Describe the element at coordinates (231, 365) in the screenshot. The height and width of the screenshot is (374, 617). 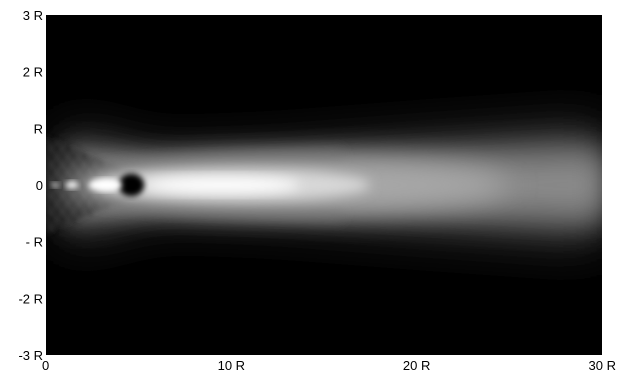
I see `x-tick-label: 10 R` at that location.